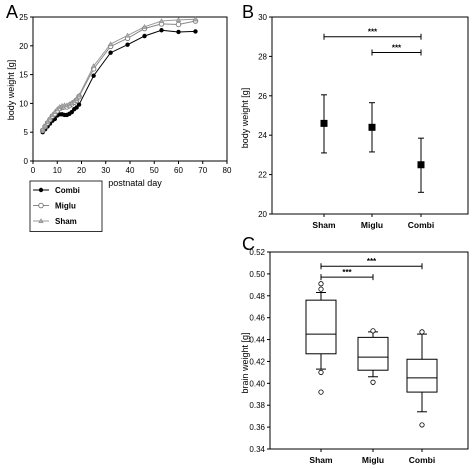 This screenshot has width=474, height=469. Describe the element at coordinates (257, 318) in the screenshot. I see `y-tick-label: 0.46` at that location.